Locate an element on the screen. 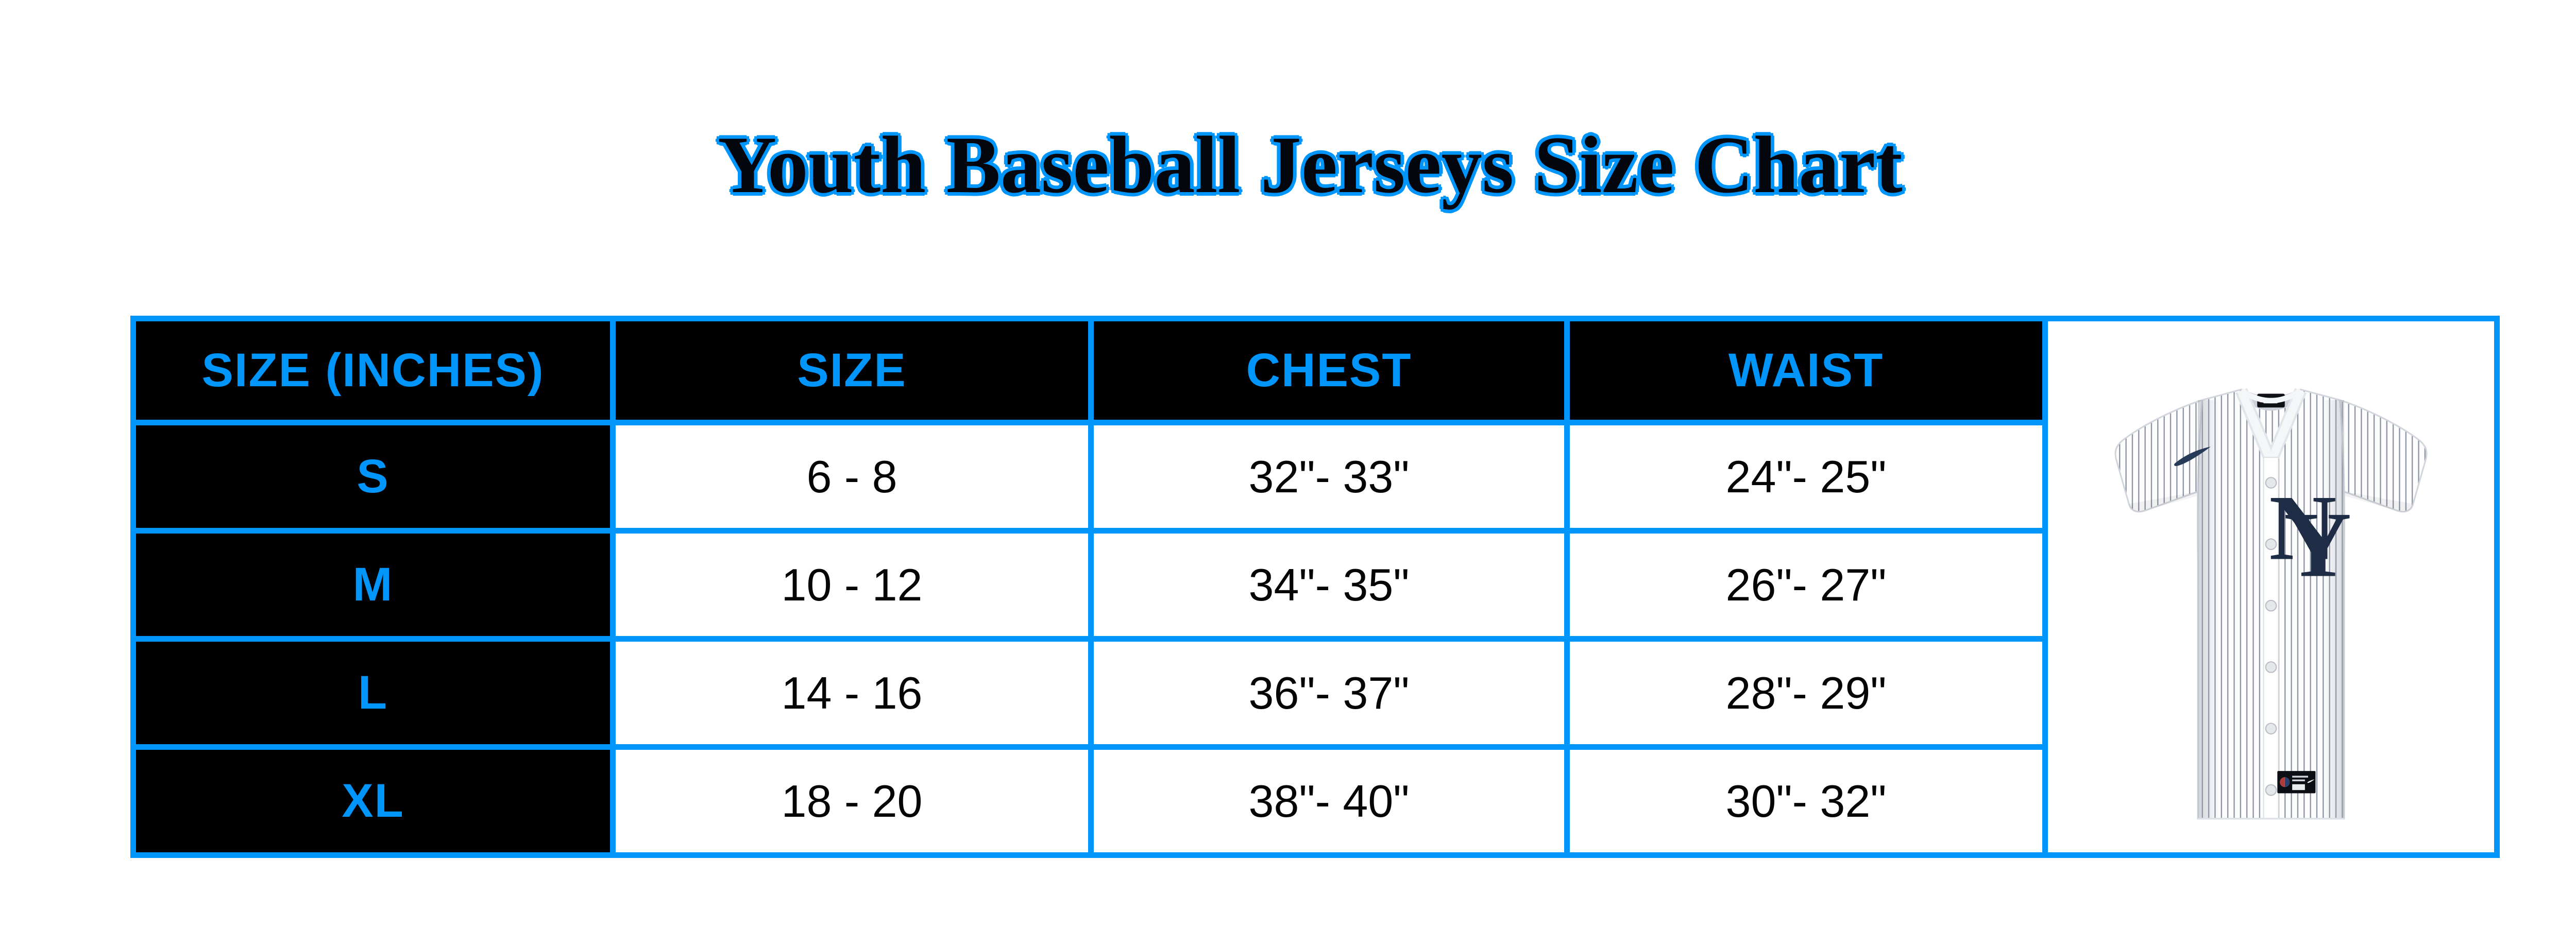 This screenshot has width=2576, height=945. cell-chest: 36"- 37" is located at coordinates (1329, 693).